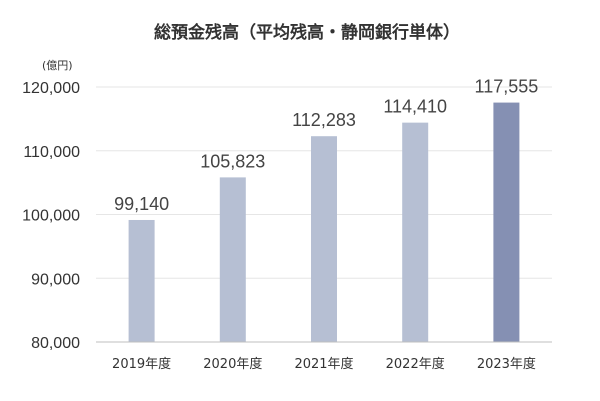  I want to click on data-label: 114,410, so click(415, 107).